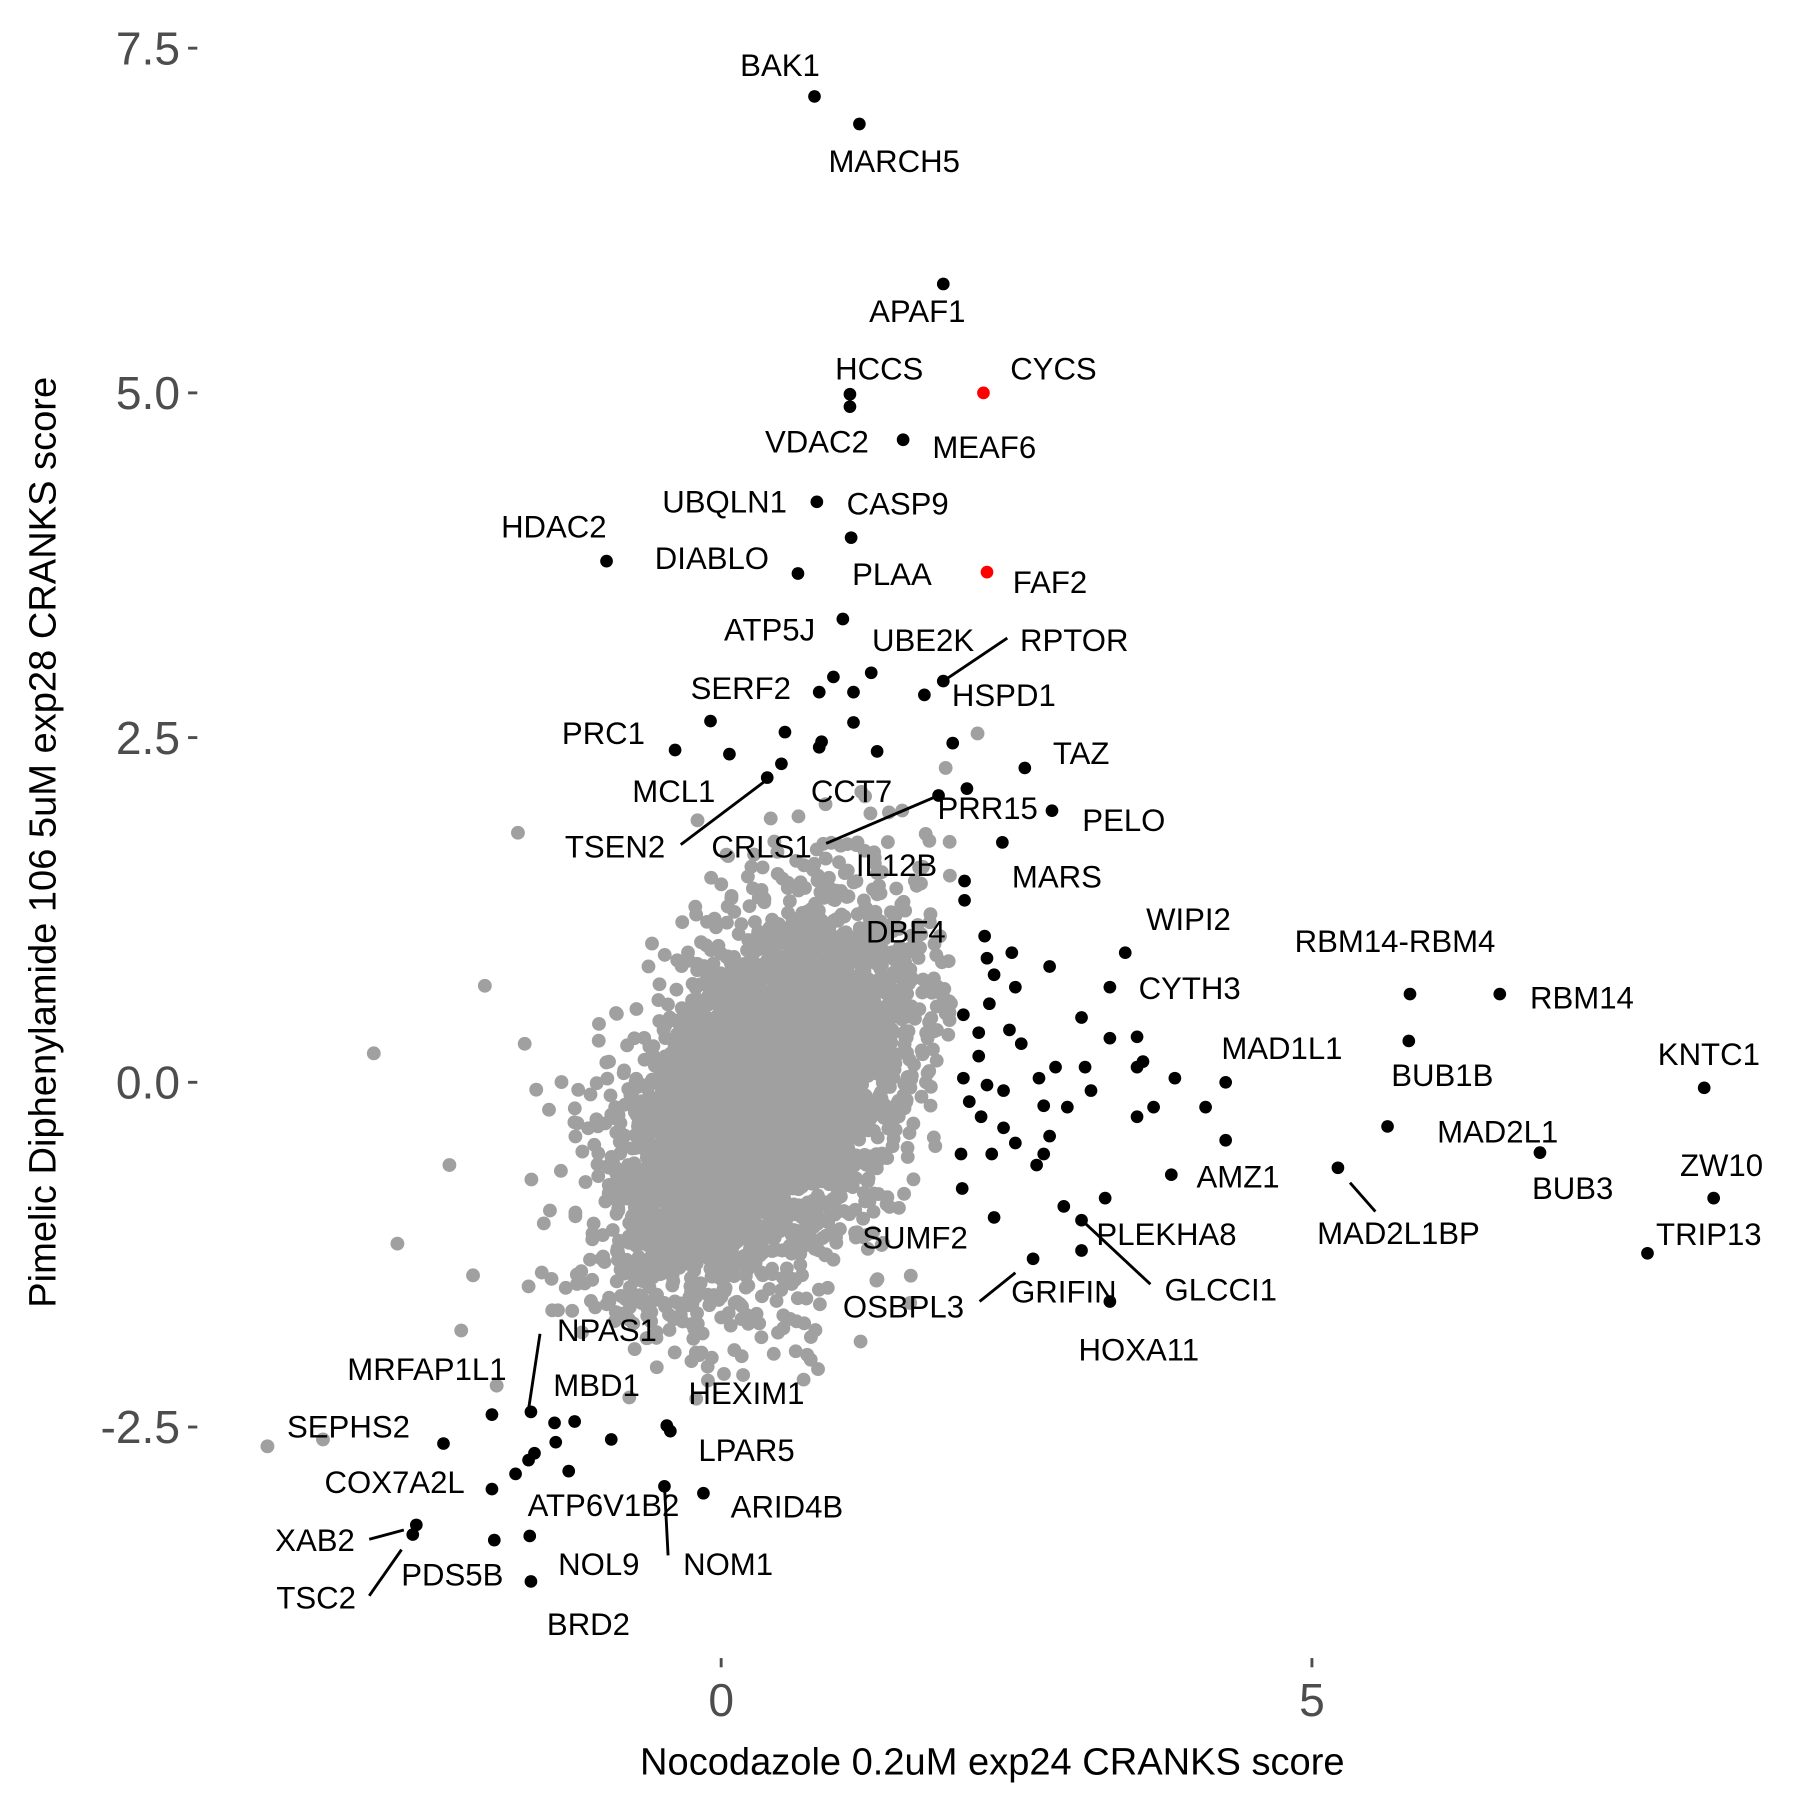 This screenshot has width=1800, height=1800. What do you see at coordinates (1081, 1220) in the screenshot?
I see `point-glcci1` at bounding box center [1081, 1220].